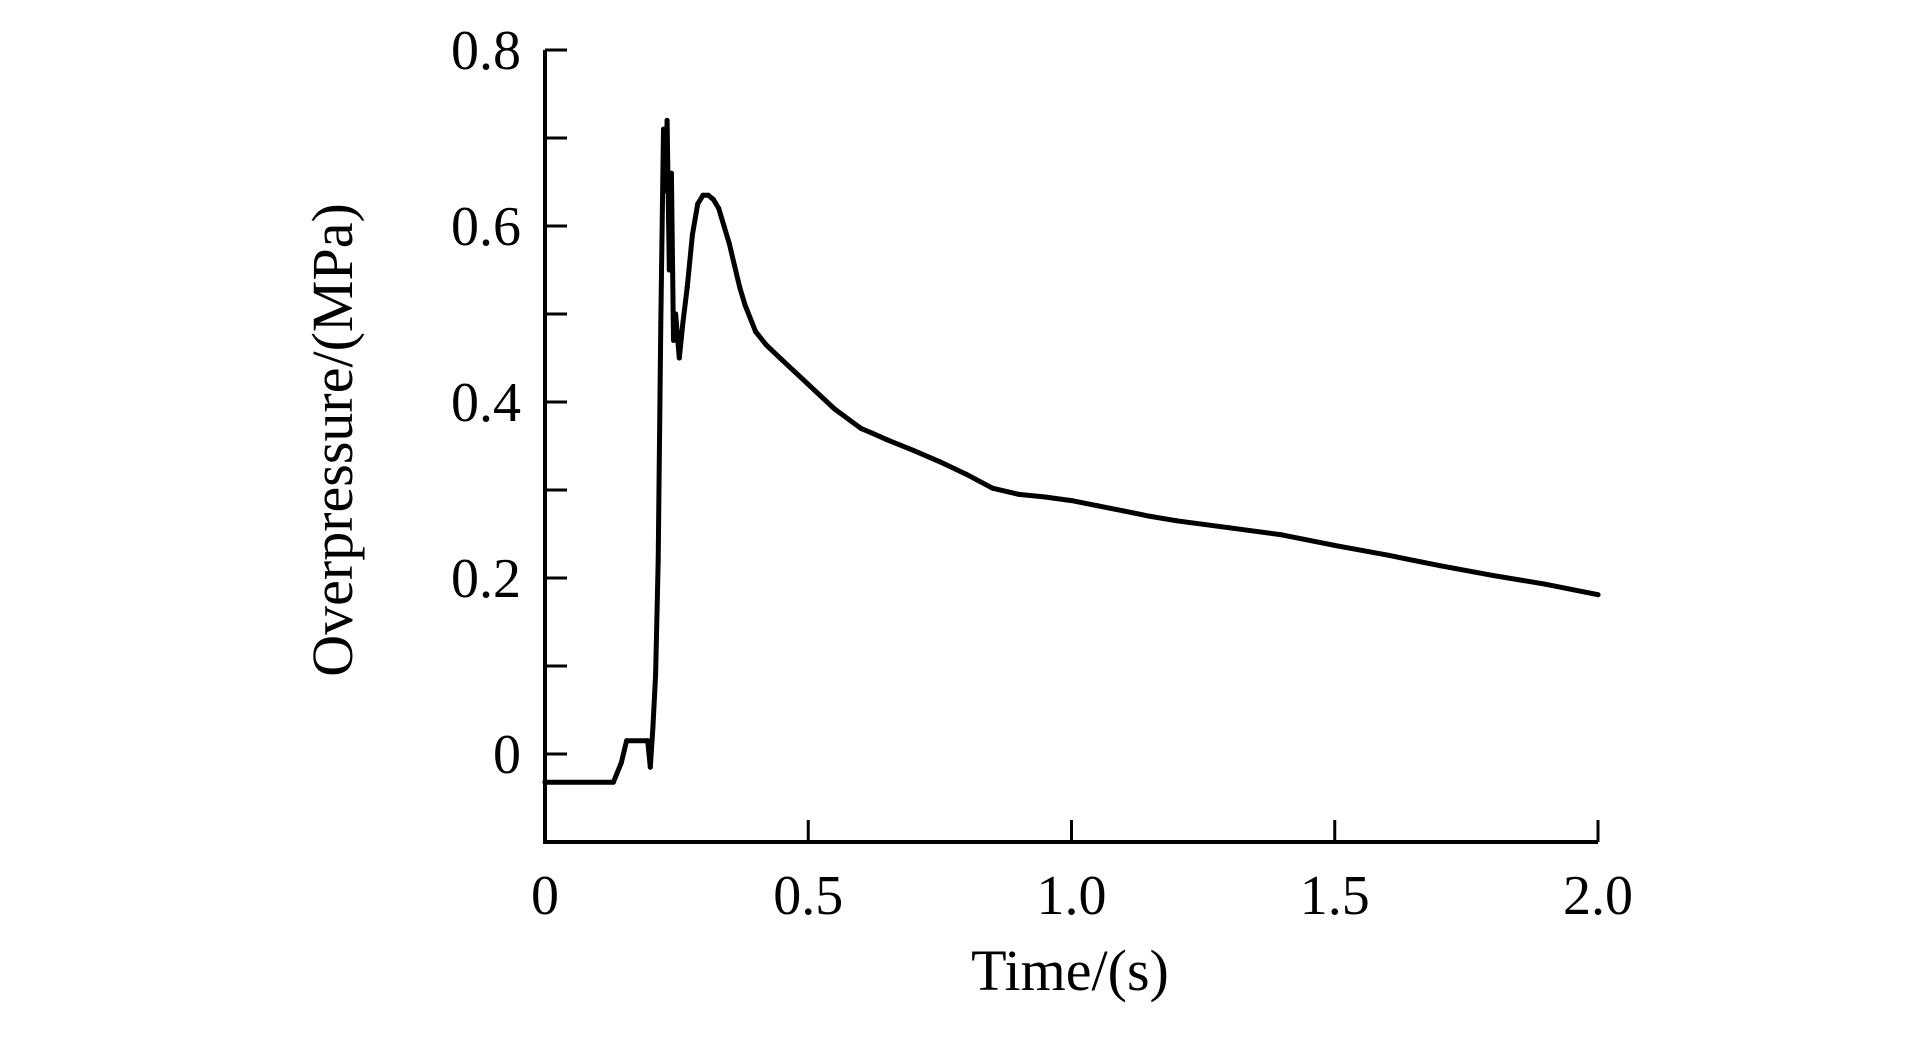 Image resolution: width=1923 pixels, height=1039 pixels. I want to click on x-tick-label: 2.0, so click(1598, 896).